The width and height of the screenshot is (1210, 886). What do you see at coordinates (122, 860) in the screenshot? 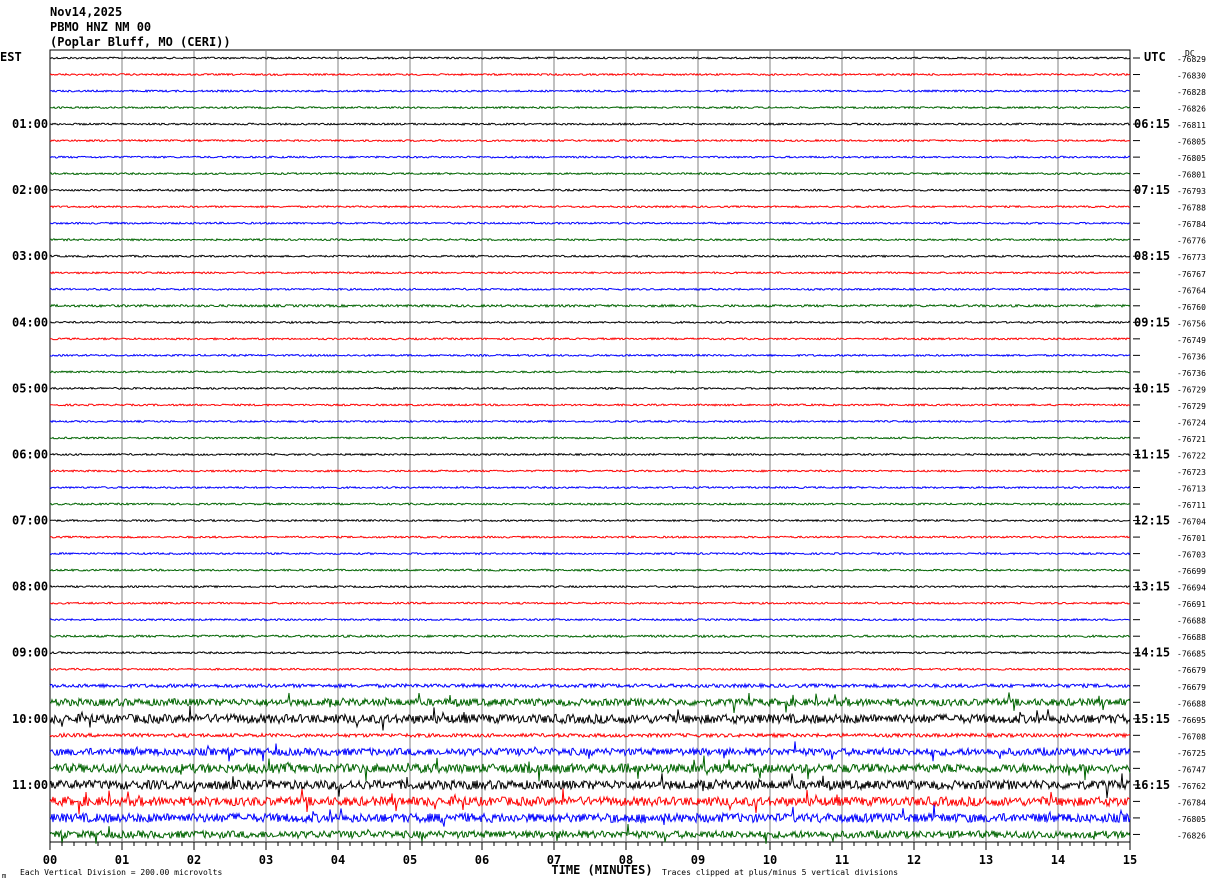
I see `x-tick-label: 01` at bounding box center [122, 860].